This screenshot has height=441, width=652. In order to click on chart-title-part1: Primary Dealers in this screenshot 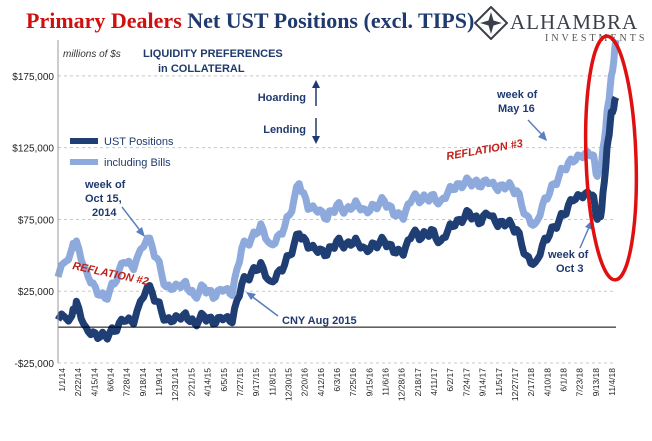, I will do `click(104, 20)`.